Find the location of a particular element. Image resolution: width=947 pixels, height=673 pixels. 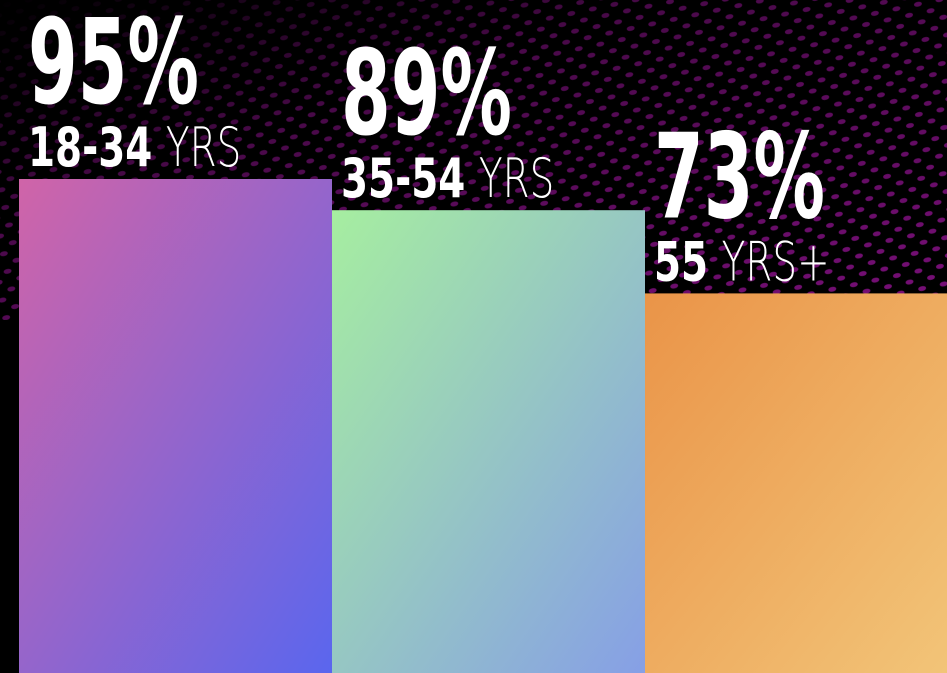

category-label: 18-34 YRS is located at coordinates (134, 148).